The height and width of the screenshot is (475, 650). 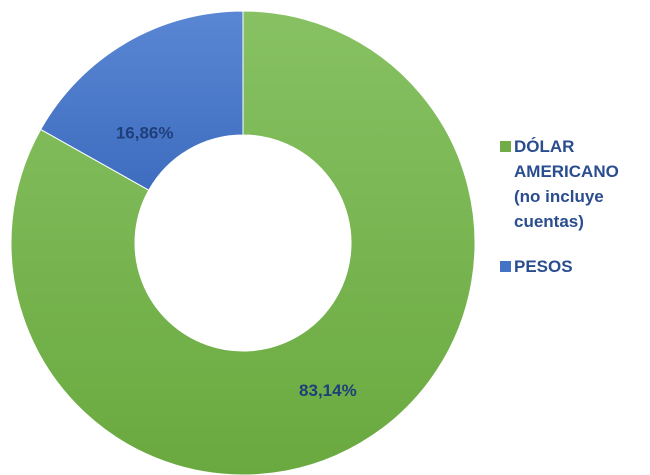 I want to click on legend-label: PESOS, so click(x=543, y=266).